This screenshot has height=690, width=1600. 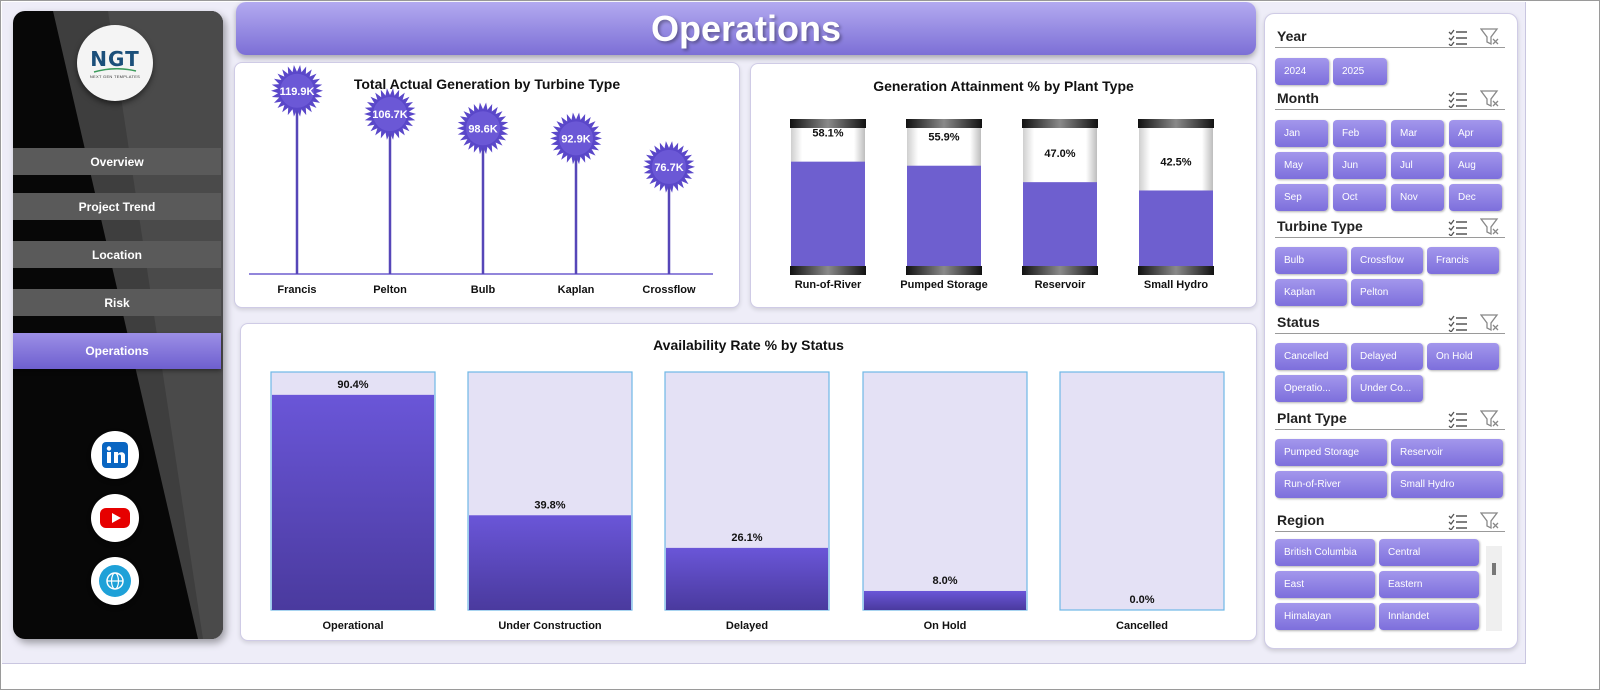 I want to click on data-label: 42.5%, so click(x=1175, y=162).